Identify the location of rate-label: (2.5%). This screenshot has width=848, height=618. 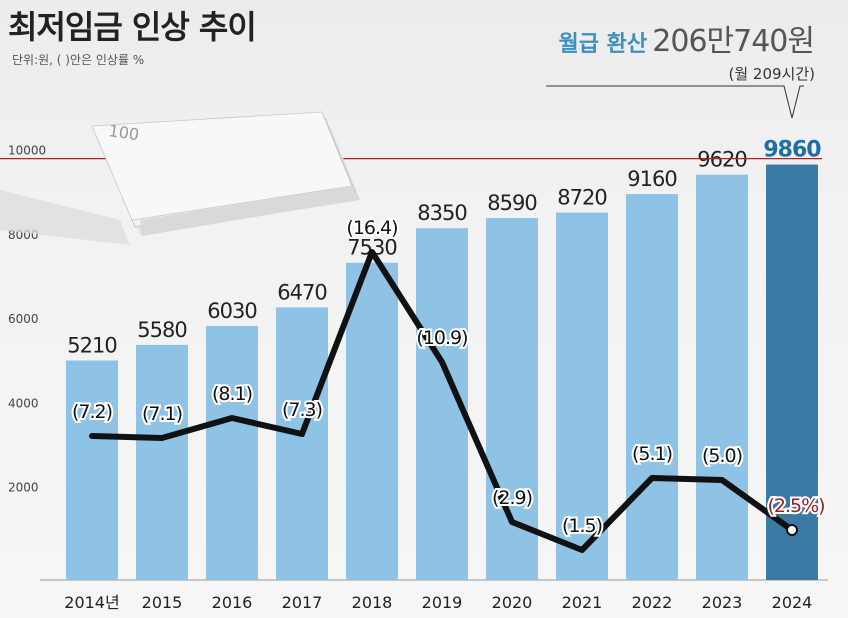
(795, 506).